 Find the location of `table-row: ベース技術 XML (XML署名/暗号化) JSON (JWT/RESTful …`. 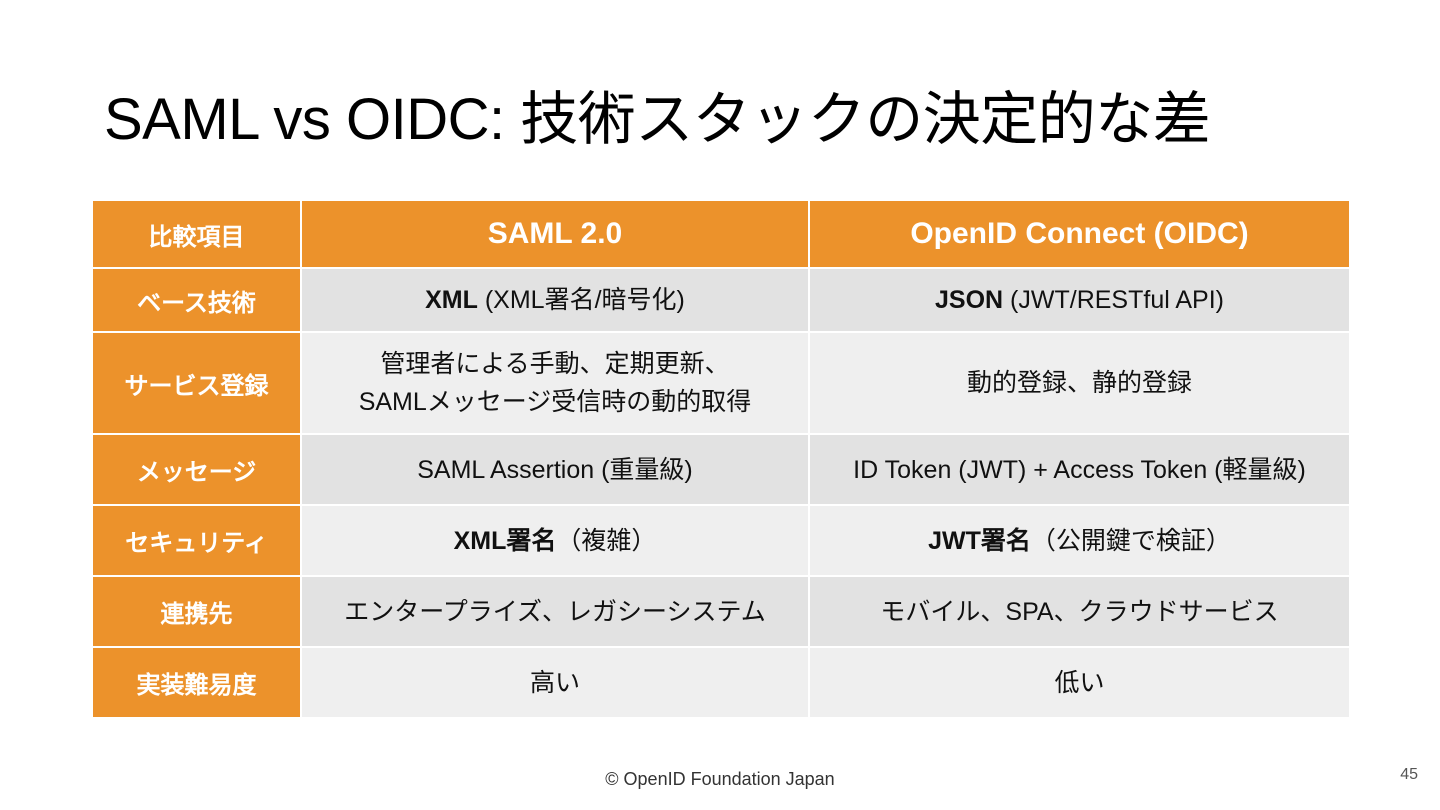

table-row: ベース技術 XML (XML署名/暗号化) JSON (JWT/RESTful … is located at coordinates (721, 300).